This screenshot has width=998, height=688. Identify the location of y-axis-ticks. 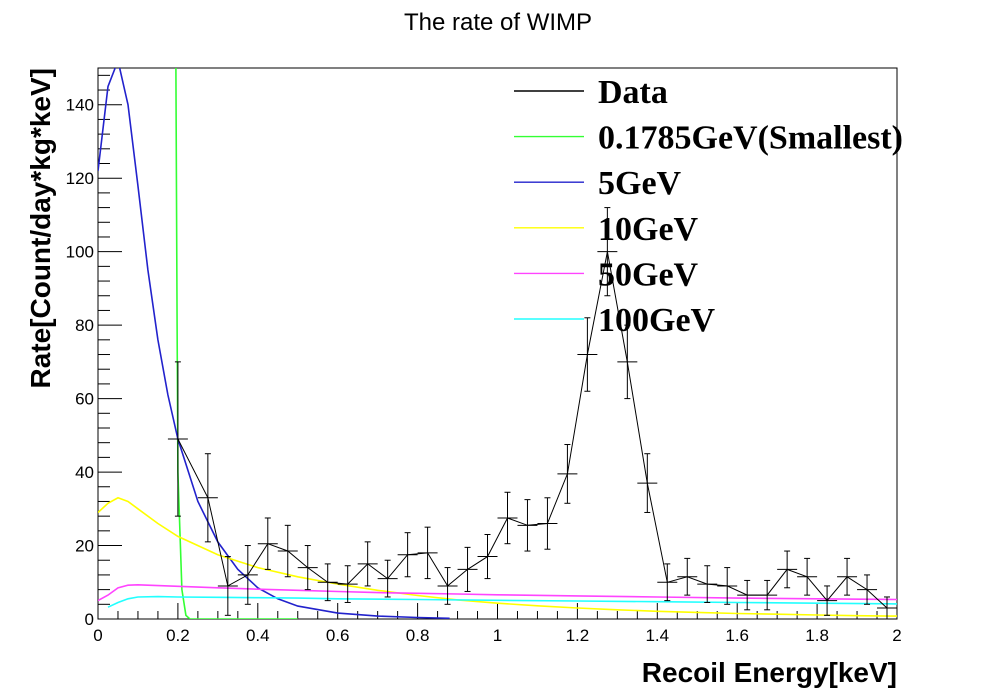
(110, 347).